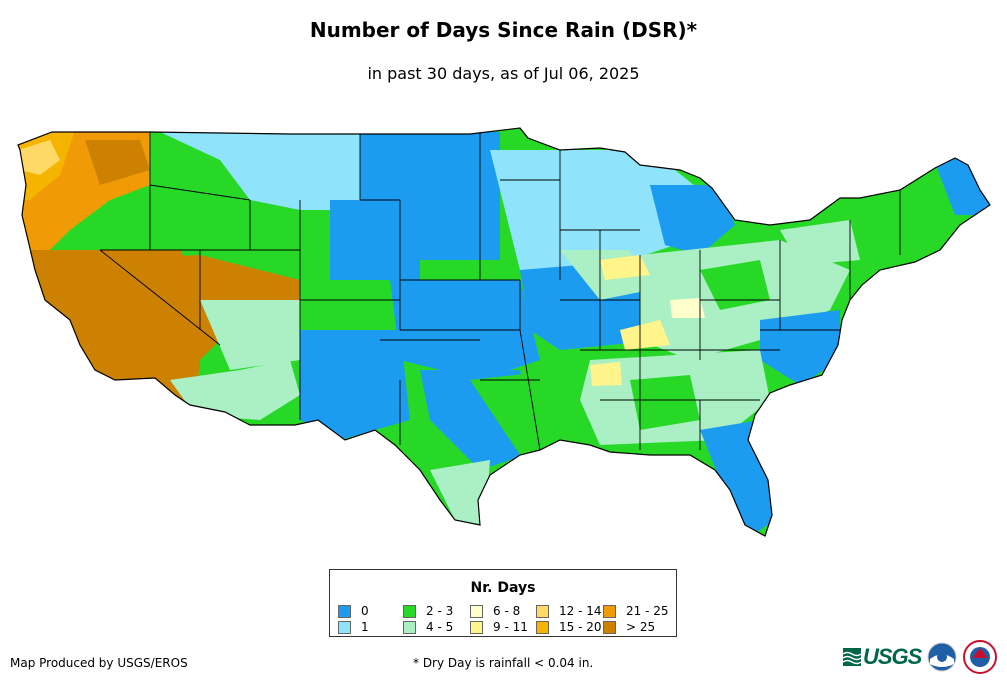  I want to click on legend-label: 4 - 5, so click(440, 627).